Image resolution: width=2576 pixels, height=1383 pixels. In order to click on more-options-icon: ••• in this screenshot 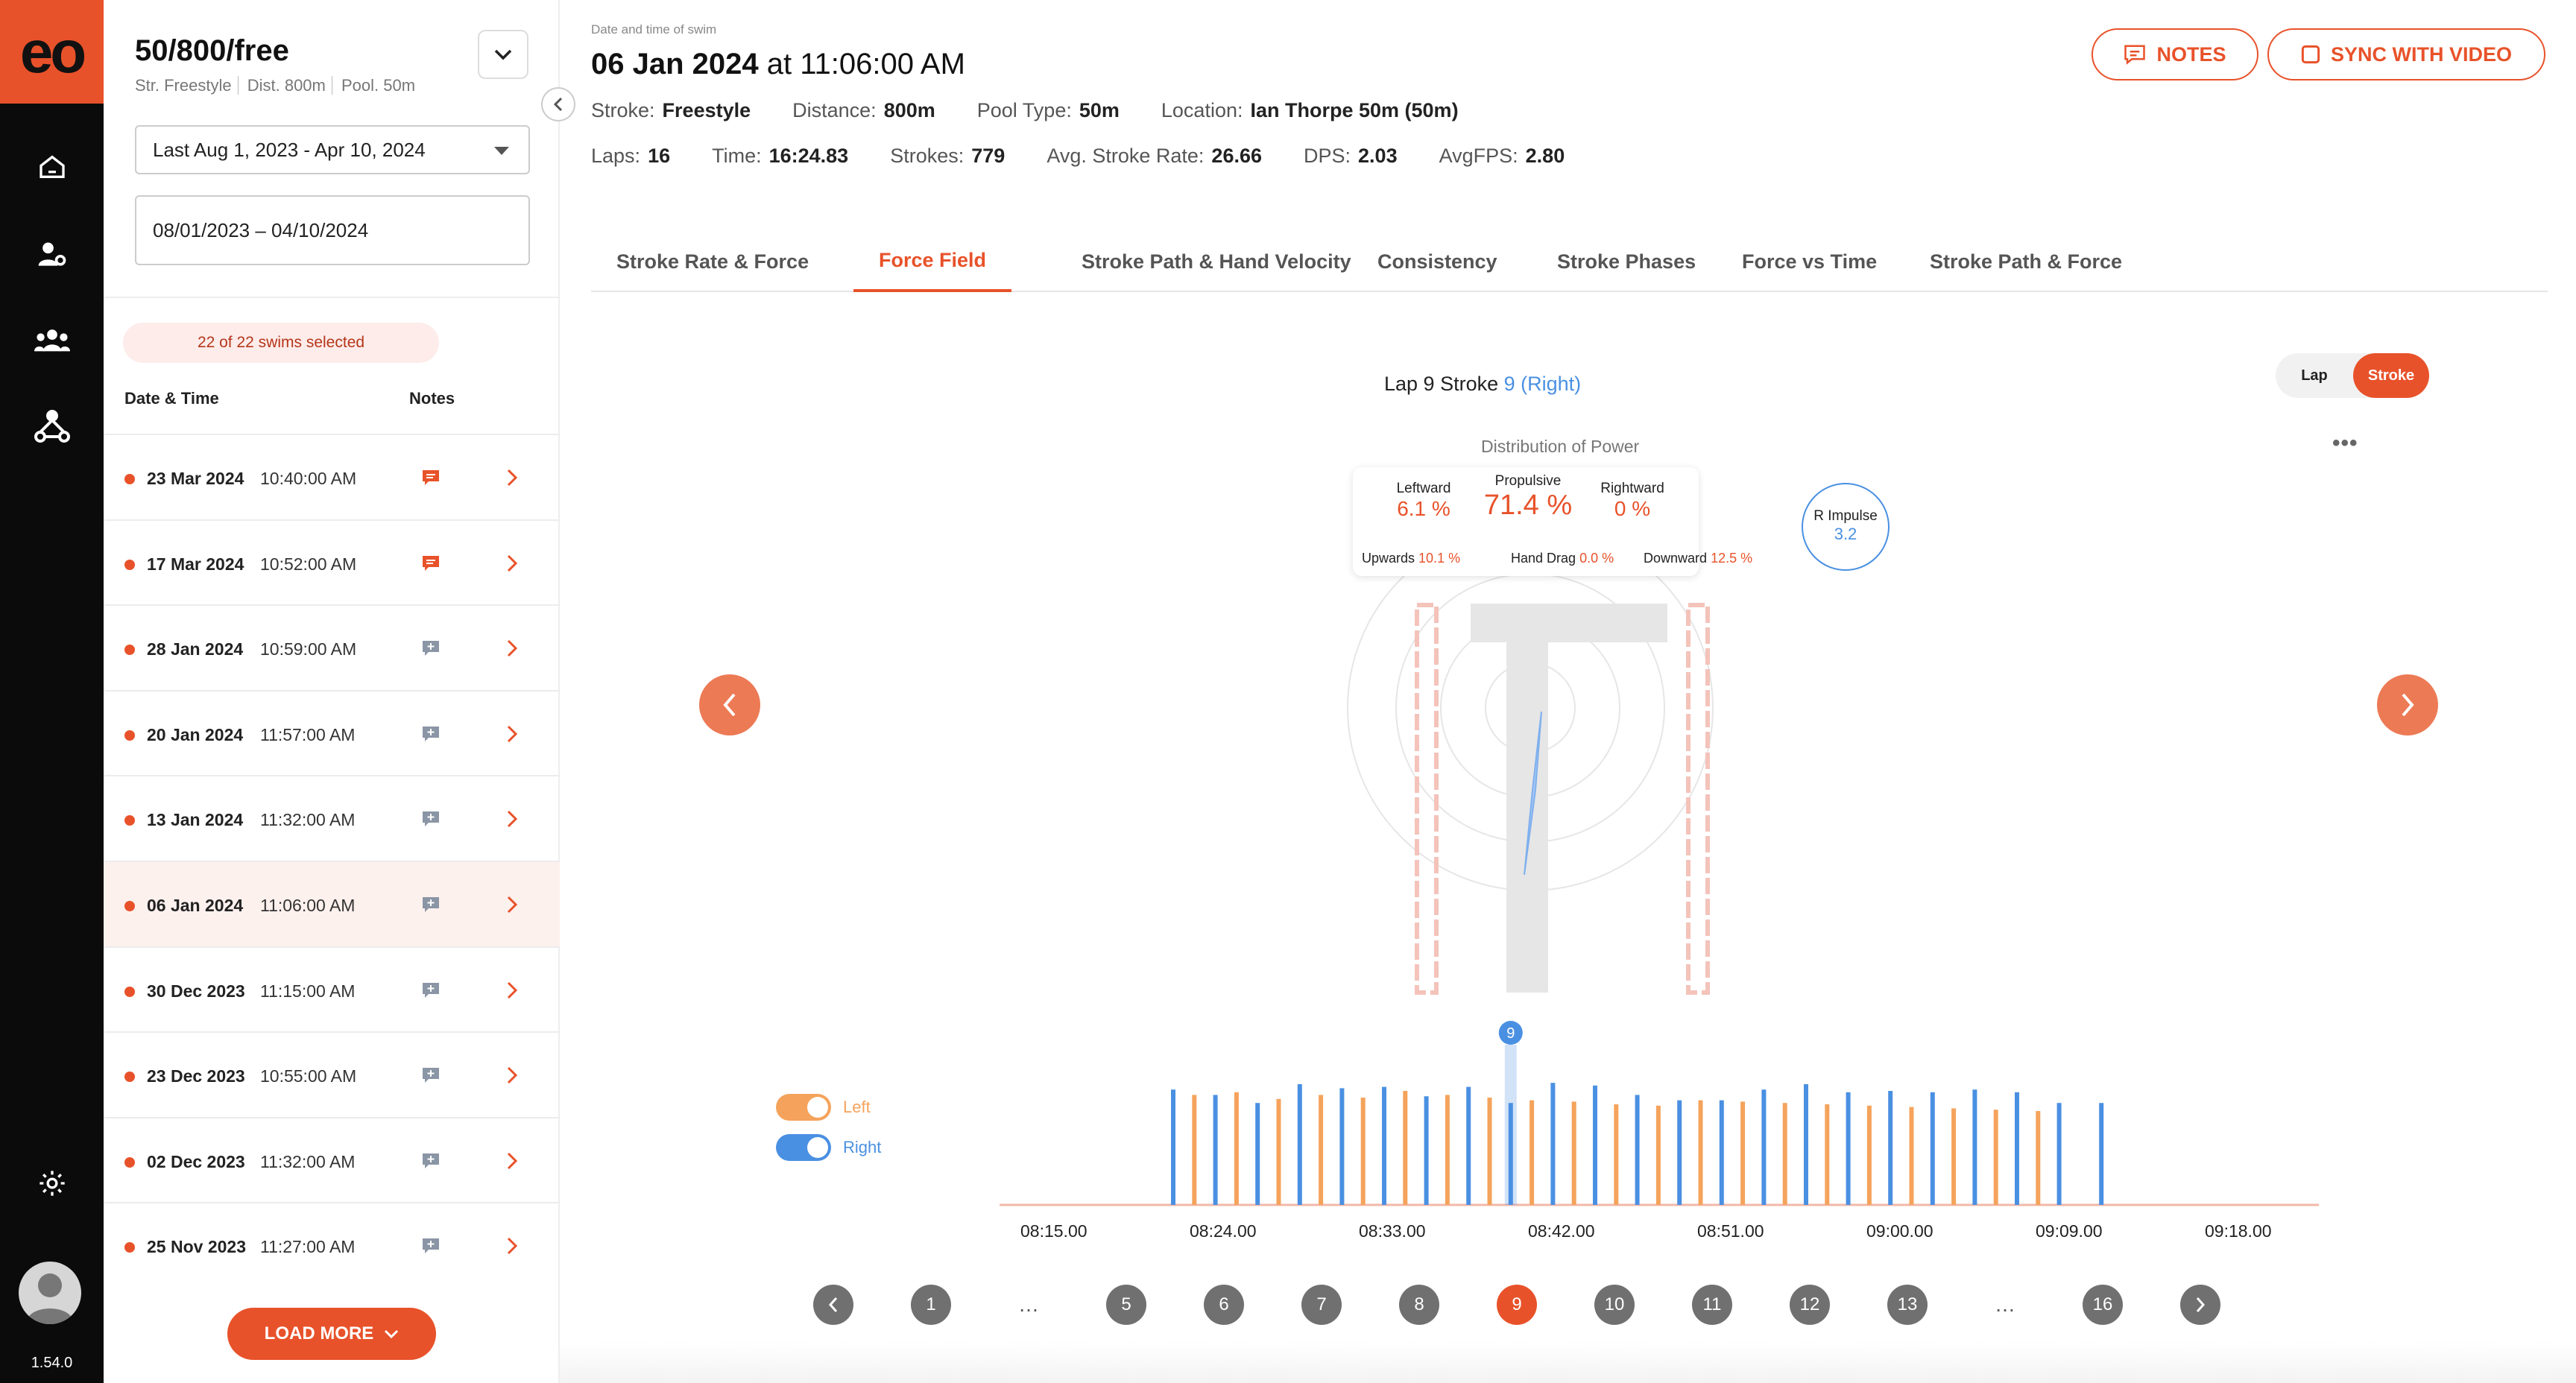, I will do `click(2345, 443)`.